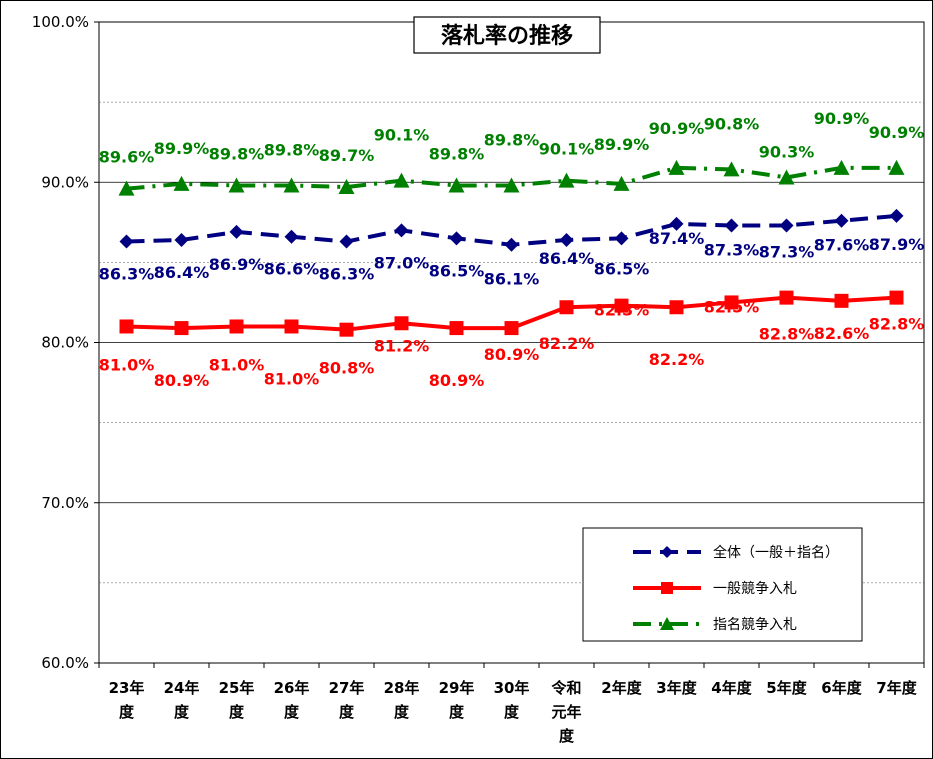 The width and height of the screenshot is (933, 759). Describe the element at coordinates (347, 368) in the screenshot. I see `data-label: 80.8%` at that location.